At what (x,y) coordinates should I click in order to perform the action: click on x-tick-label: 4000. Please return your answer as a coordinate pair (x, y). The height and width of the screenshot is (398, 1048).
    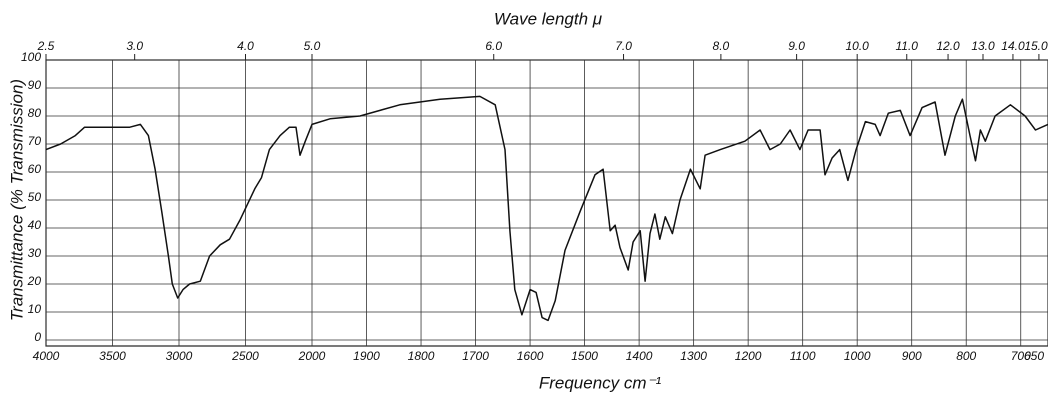
    Looking at the image, I should click on (46, 356).